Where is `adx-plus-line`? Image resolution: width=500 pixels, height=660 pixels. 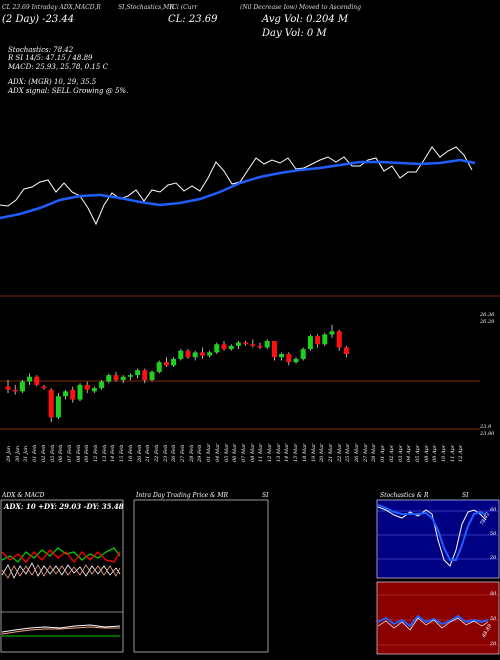
adx-plus-line is located at coordinates (61, 555).